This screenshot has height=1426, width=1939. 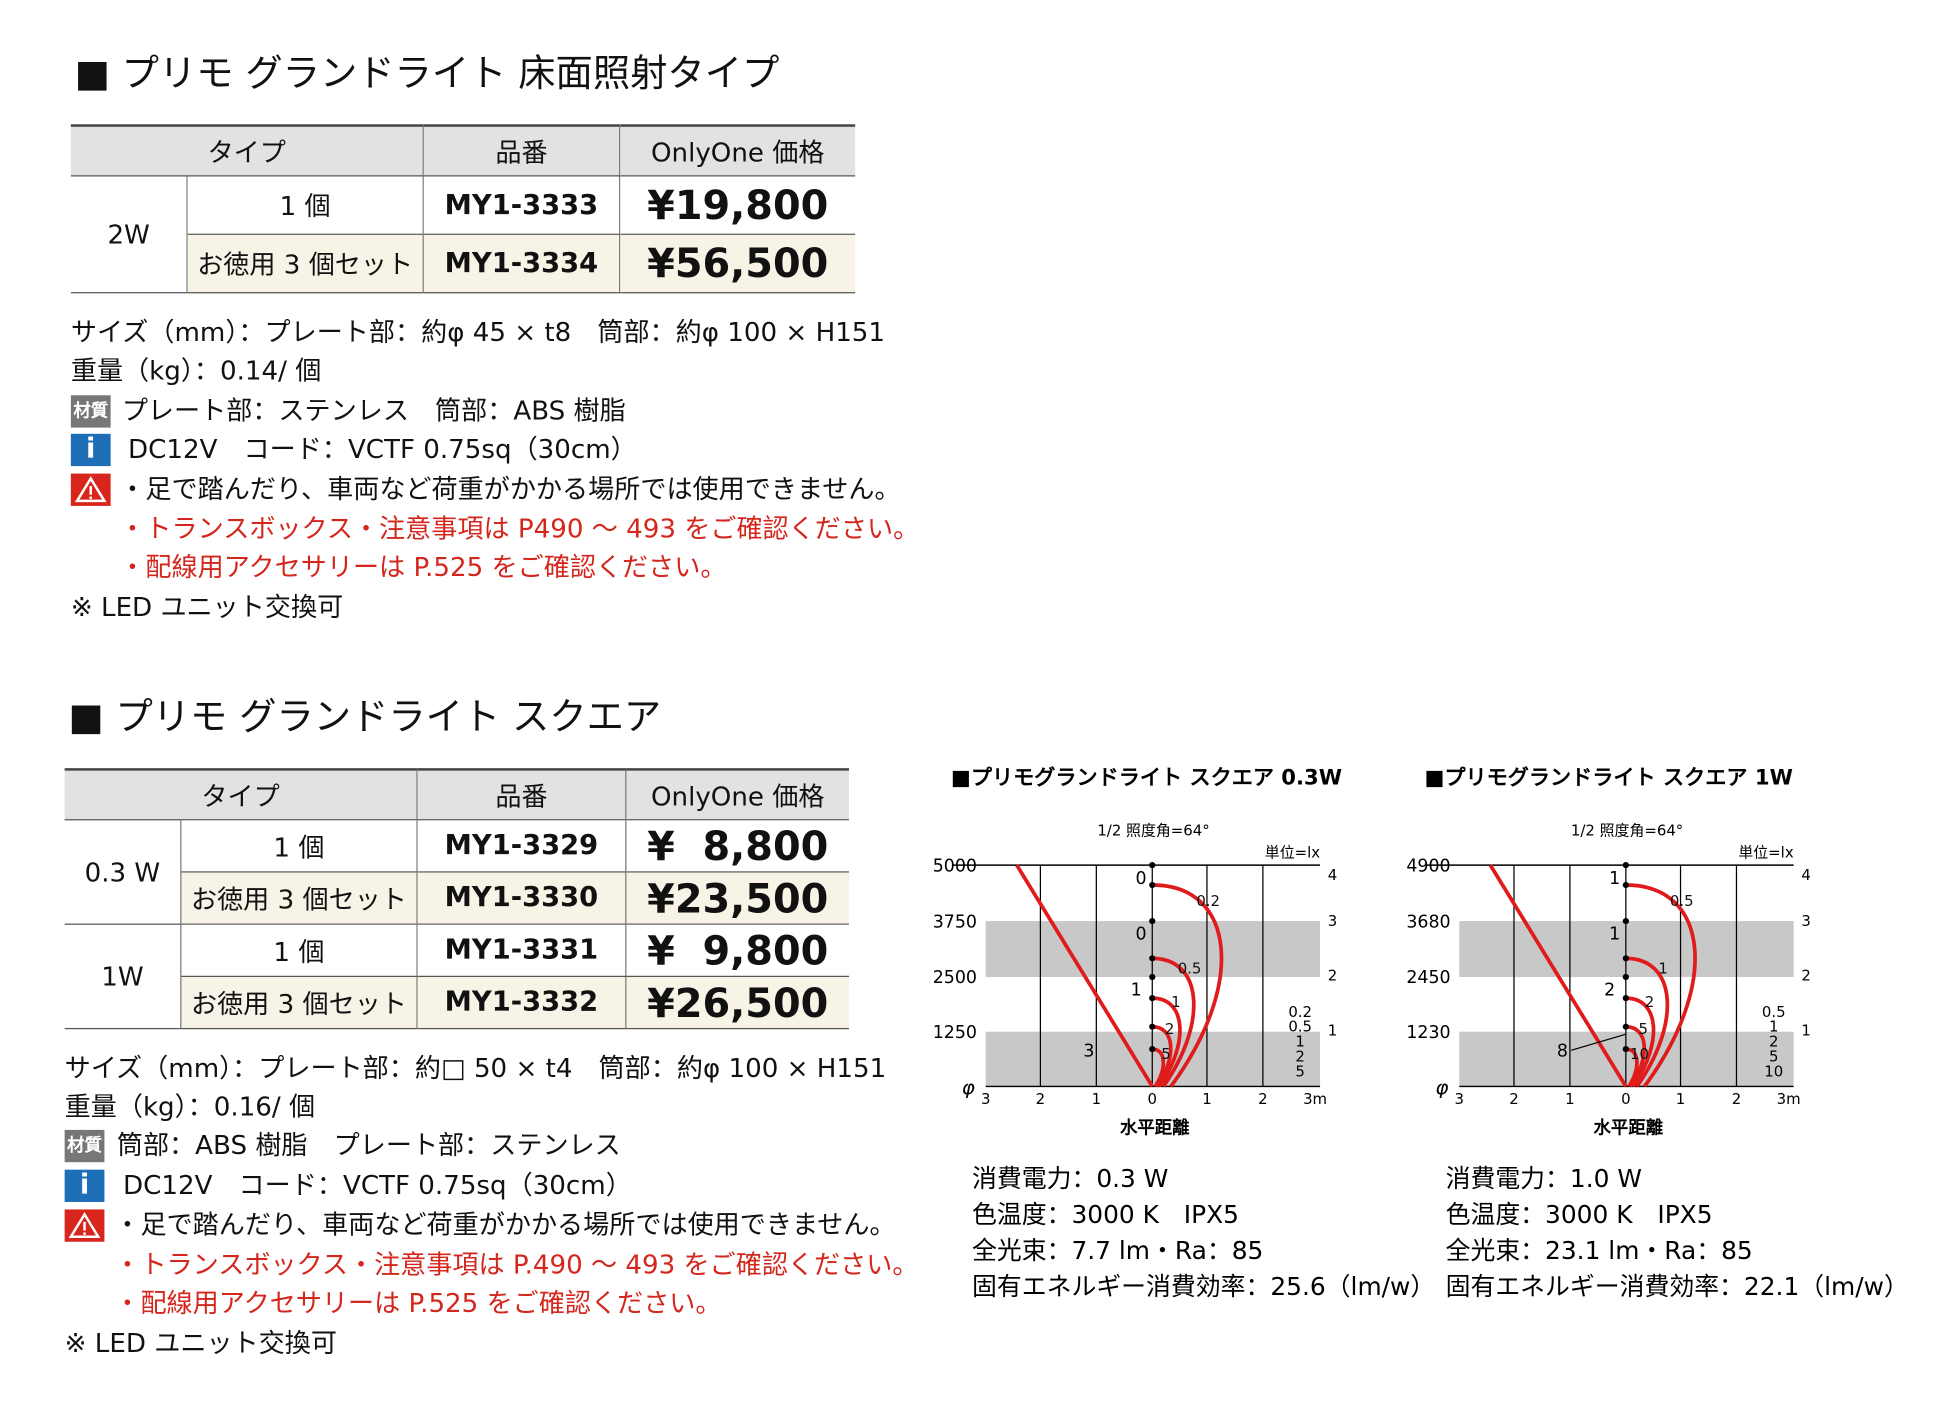 What do you see at coordinates (955, 866) in the screenshot?
I see `y-tick: 5000` at bounding box center [955, 866].